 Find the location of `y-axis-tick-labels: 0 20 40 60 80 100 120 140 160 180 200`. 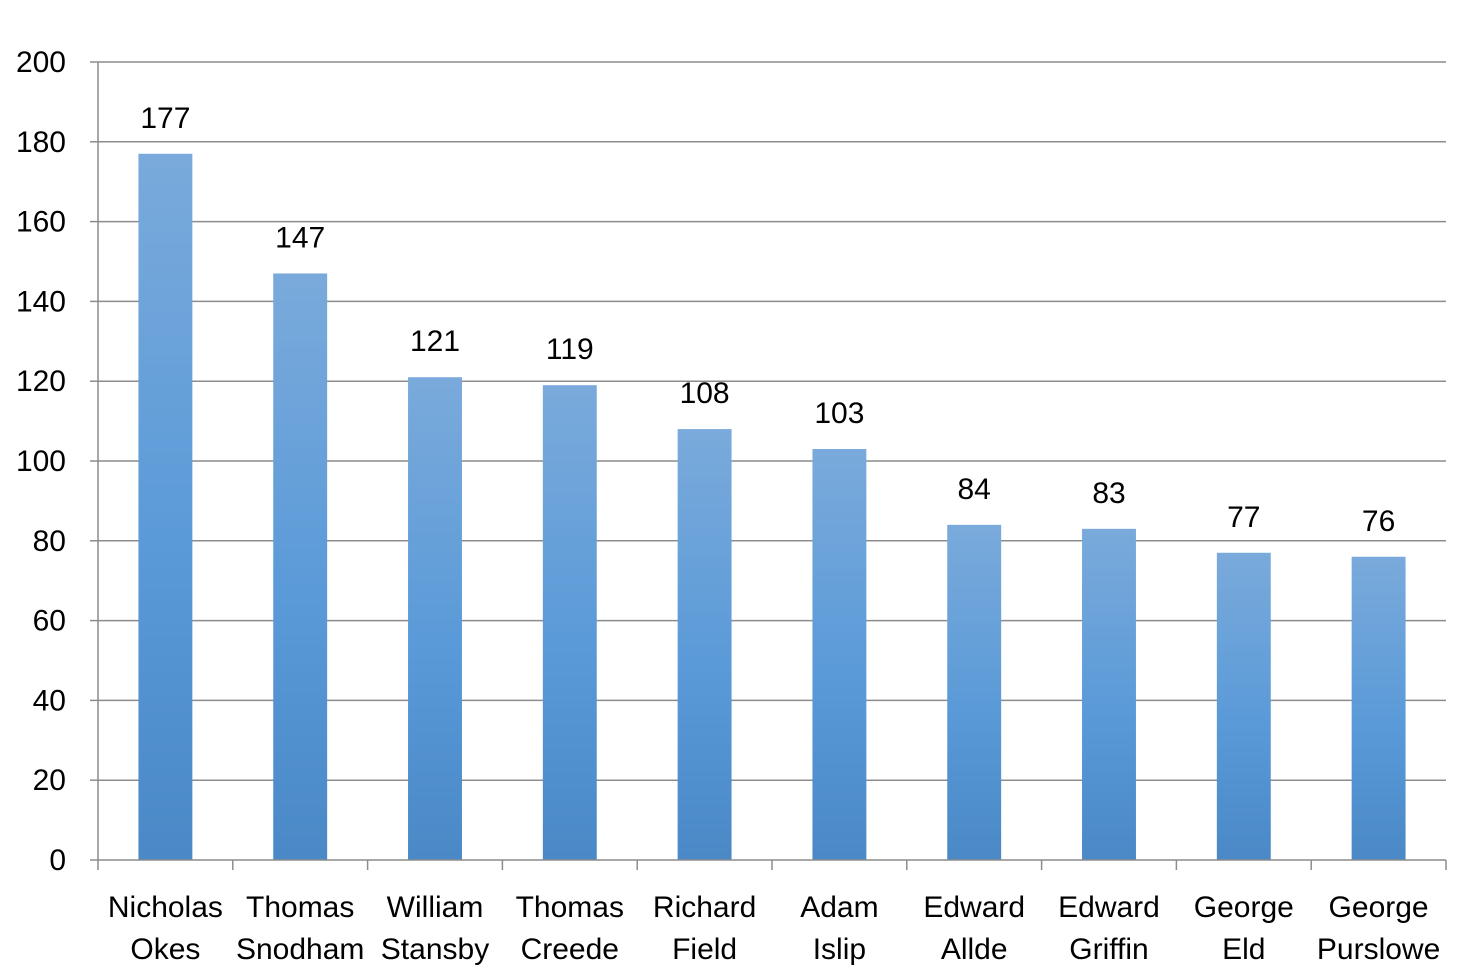

y-axis-tick-labels: 0 20 40 60 80 100 120 140 160 180 200 is located at coordinates (41, 461).